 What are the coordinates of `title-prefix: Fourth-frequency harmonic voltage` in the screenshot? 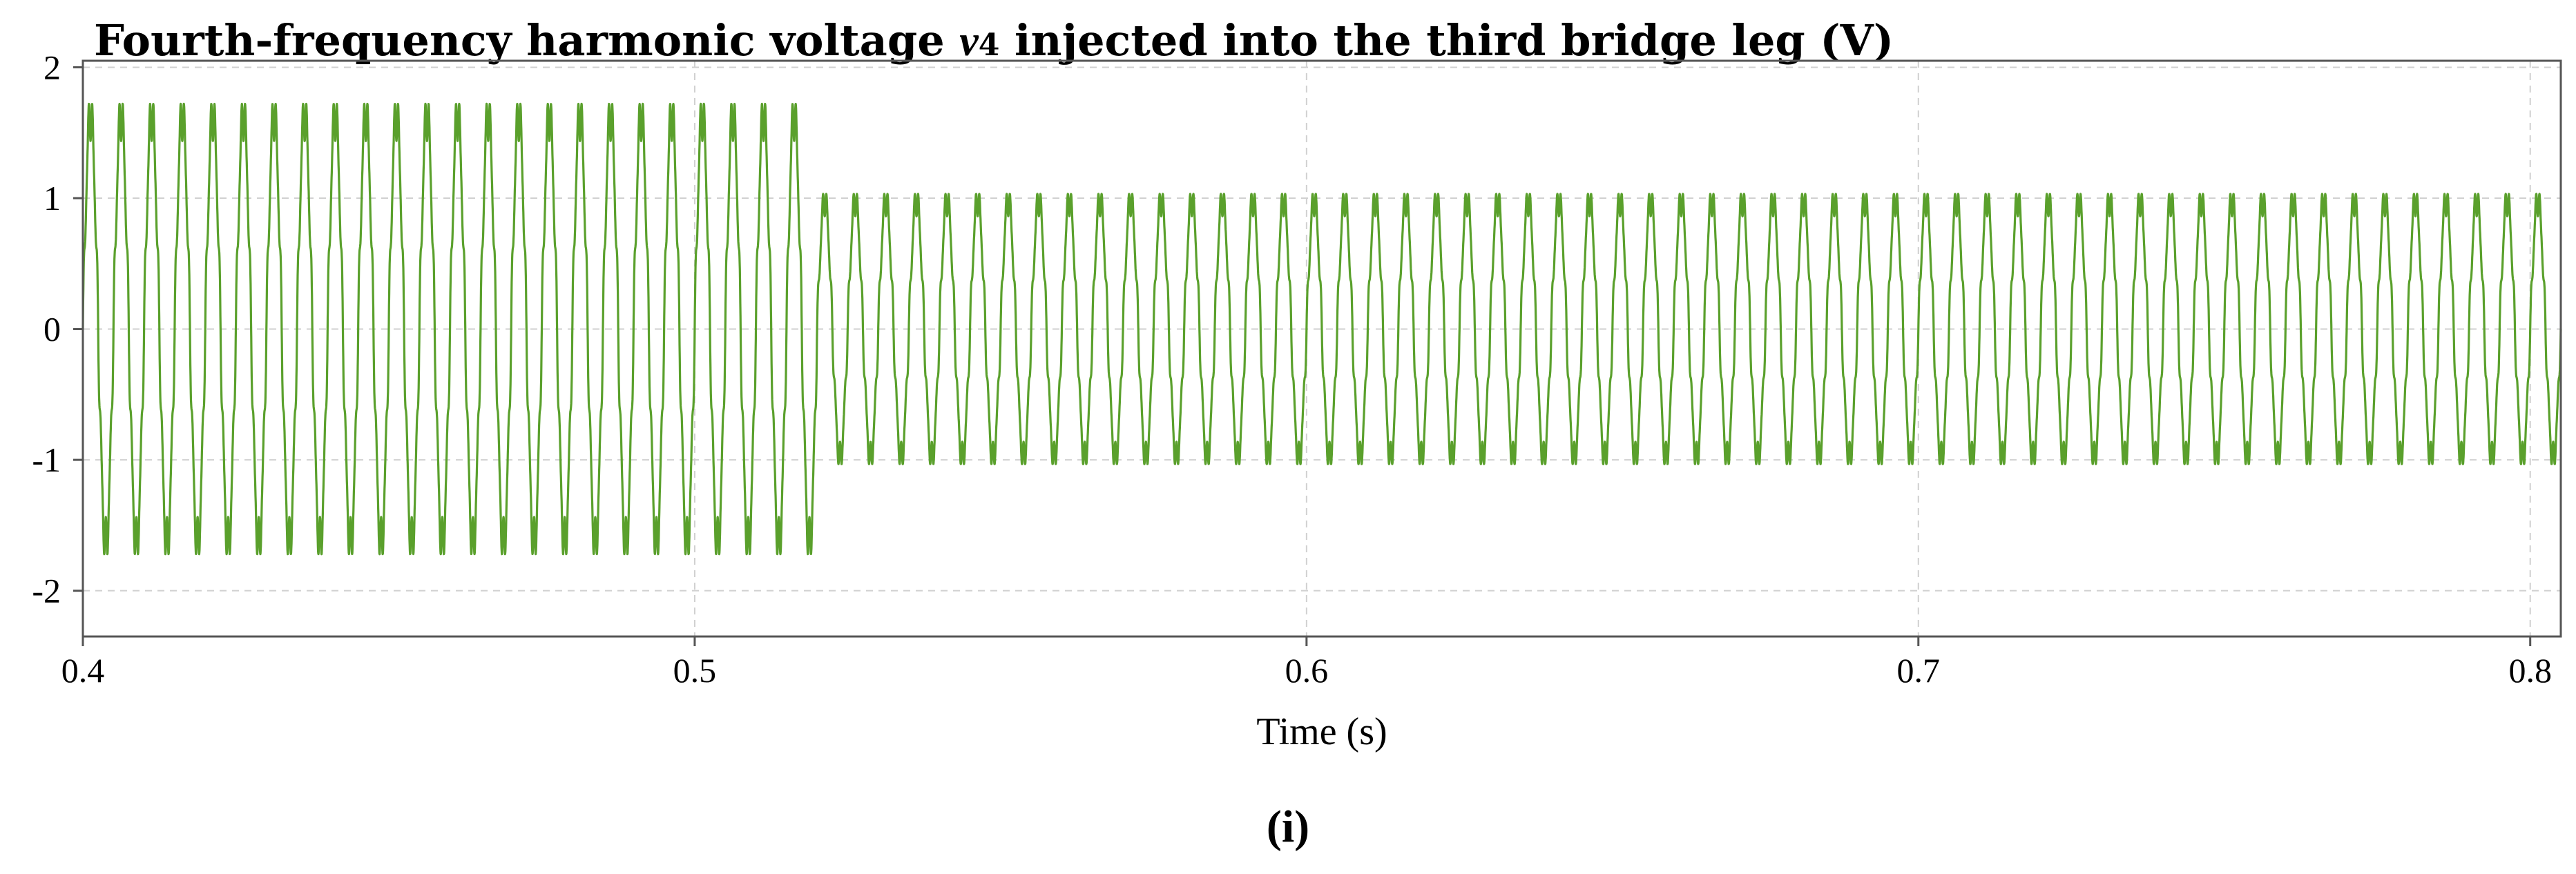 It's located at (519, 41).